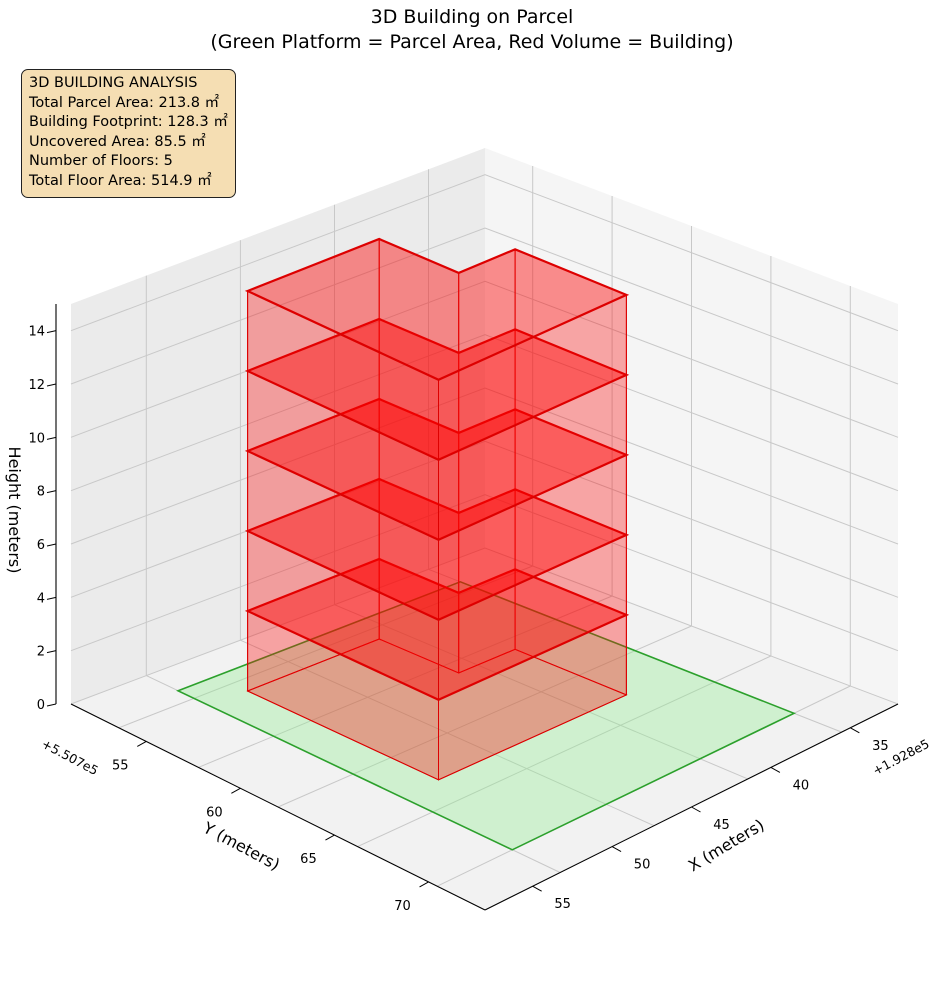 This screenshot has width=944, height=992. What do you see at coordinates (36, 438) in the screenshot?
I see `z-tick-label: 10` at bounding box center [36, 438].